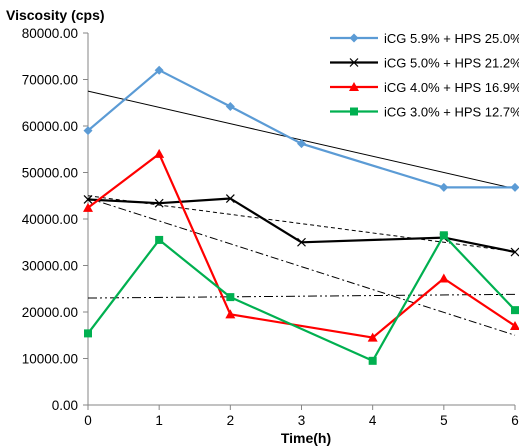 The image size is (519, 448). Describe the element at coordinates (50, 80) in the screenshot. I see `y-tick-label: 70000.00` at that location.